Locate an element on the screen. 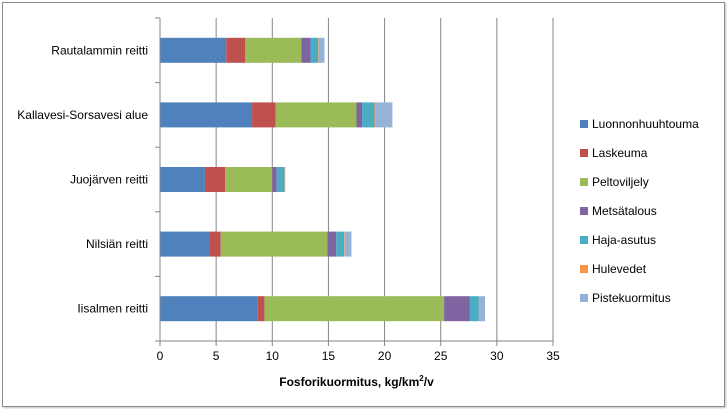  x-axis-title: Fosforikuormitus, kg/km2/v is located at coordinates (356, 381).